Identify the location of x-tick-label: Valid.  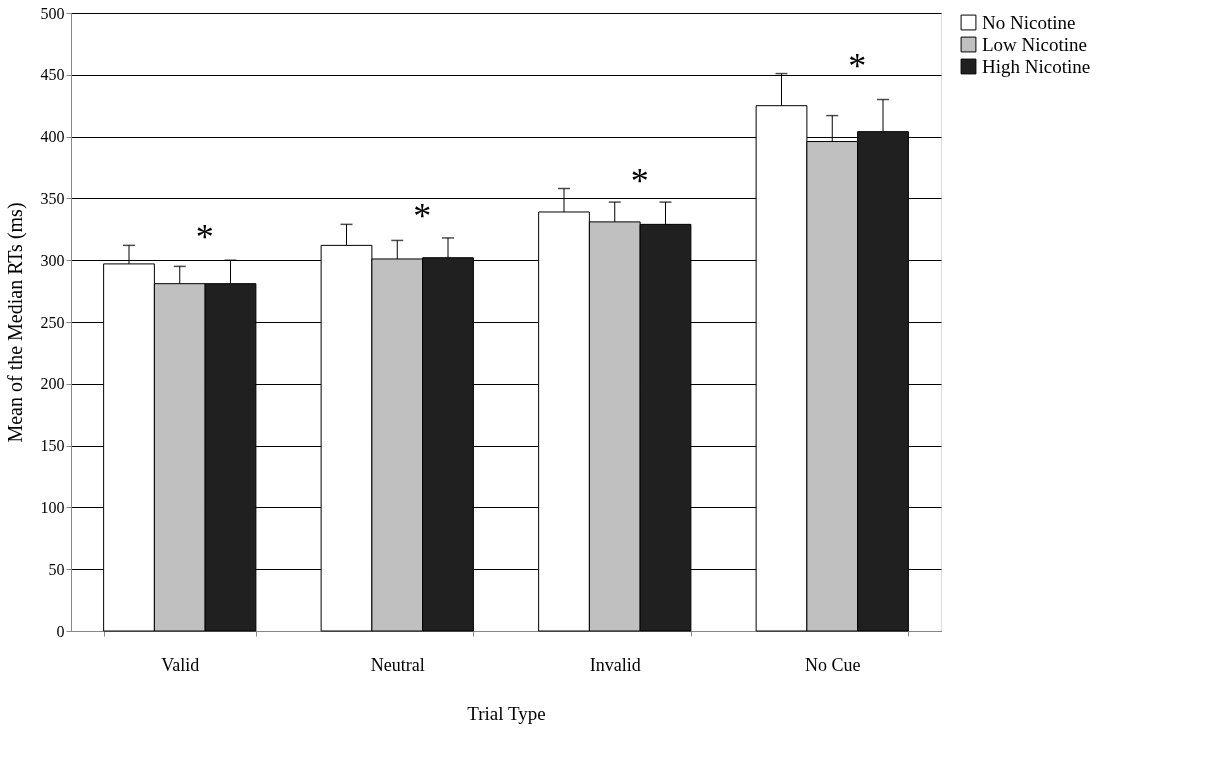
(180, 664).